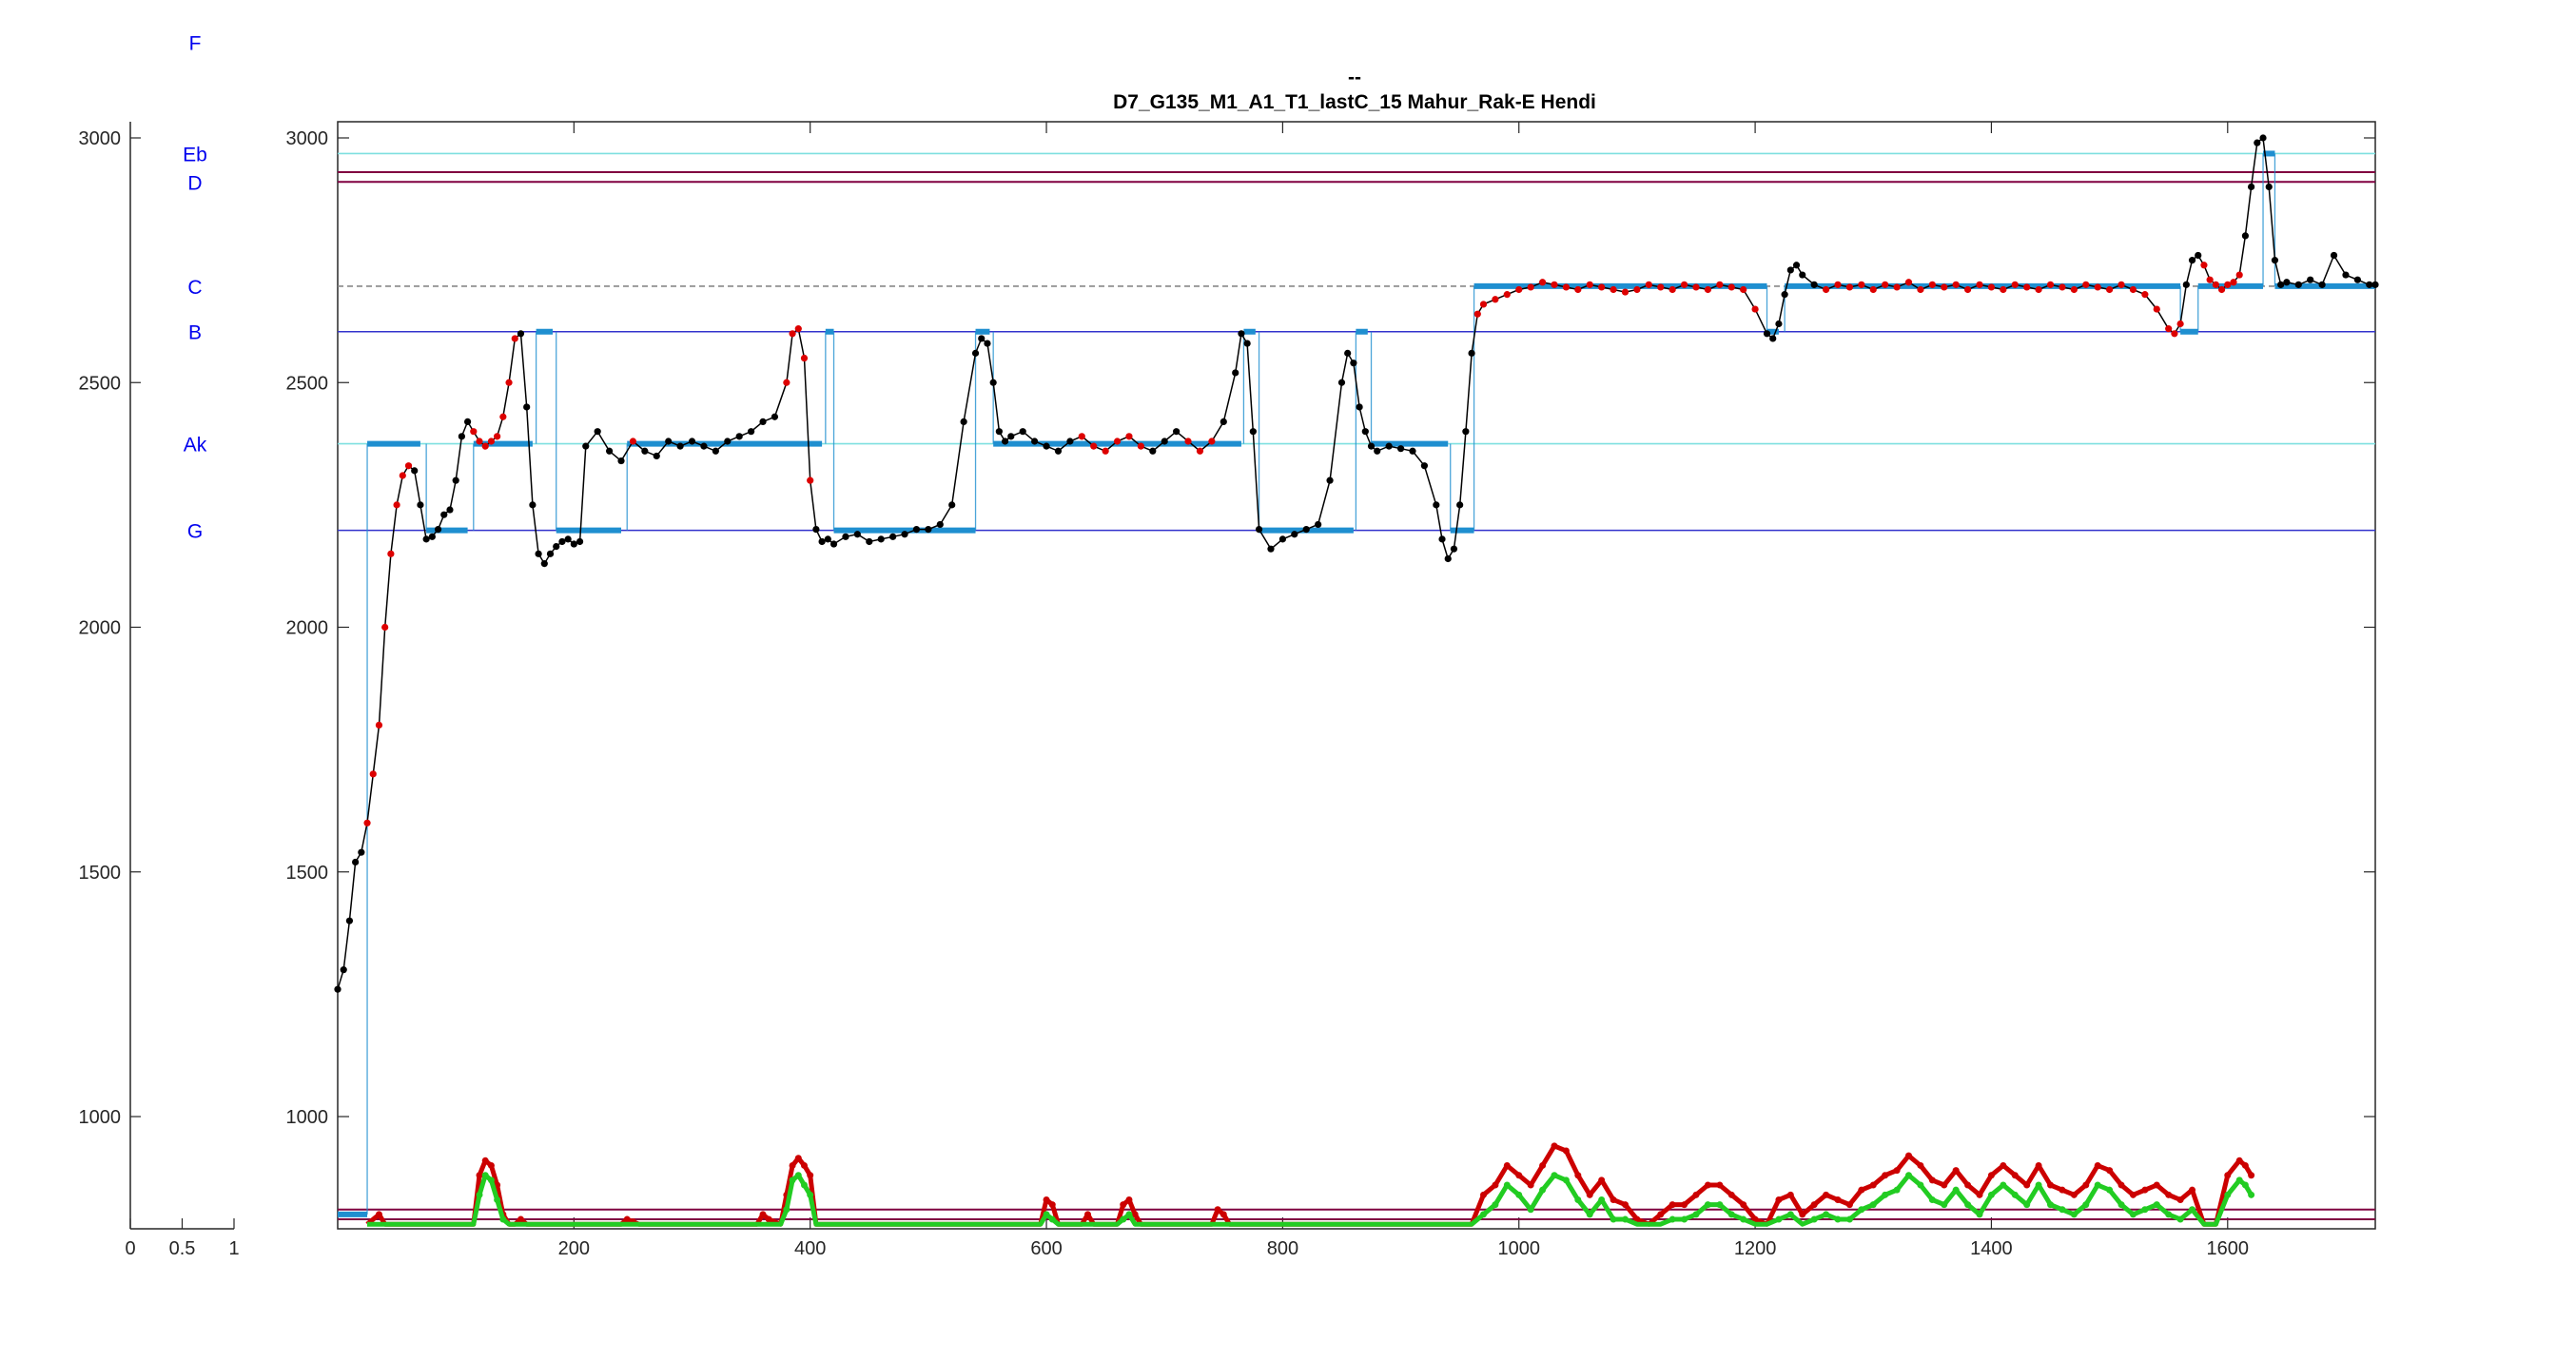  I want to click on x-tick-label: 1000, so click(1519, 1248).